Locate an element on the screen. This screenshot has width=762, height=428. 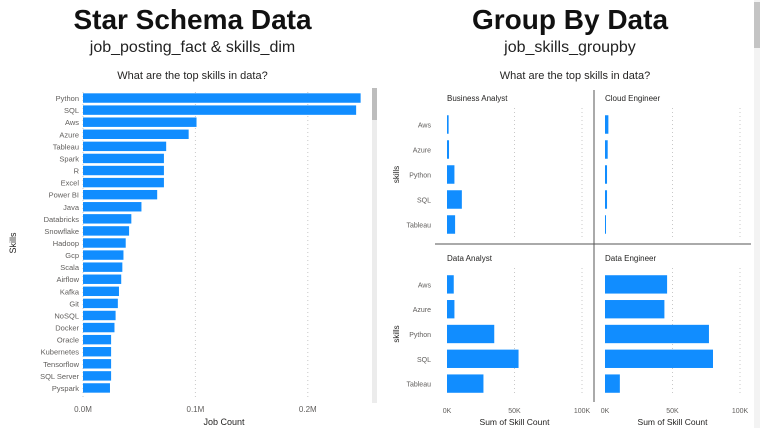
left-chart-scrollbar is located at coordinates (374, 245).